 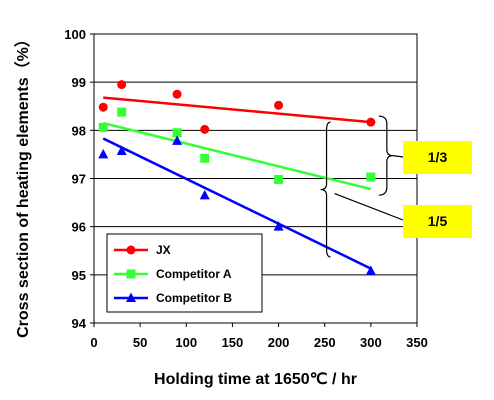 What do you see at coordinates (75, 34) in the screenshot?
I see `y-tick-label: 100` at bounding box center [75, 34].